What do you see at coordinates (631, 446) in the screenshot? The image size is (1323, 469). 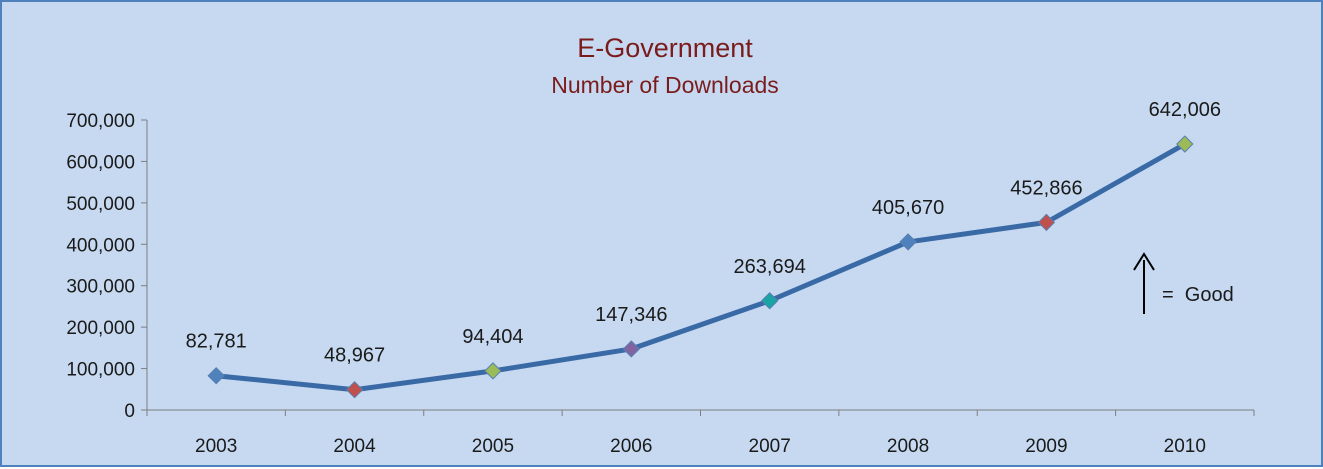 I see `x-tick-label: 2006` at bounding box center [631, 446].